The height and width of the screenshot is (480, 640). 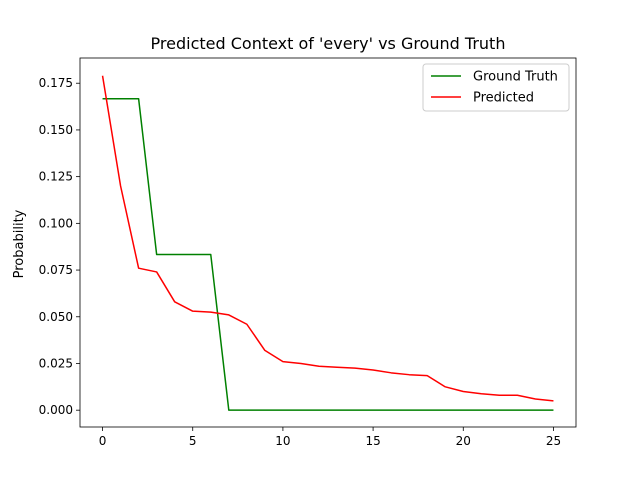 What do you see at coordinates (56, 363) in the screenshot?
I see `y-tick-label: 0.025` at bounding box center [56, 363].